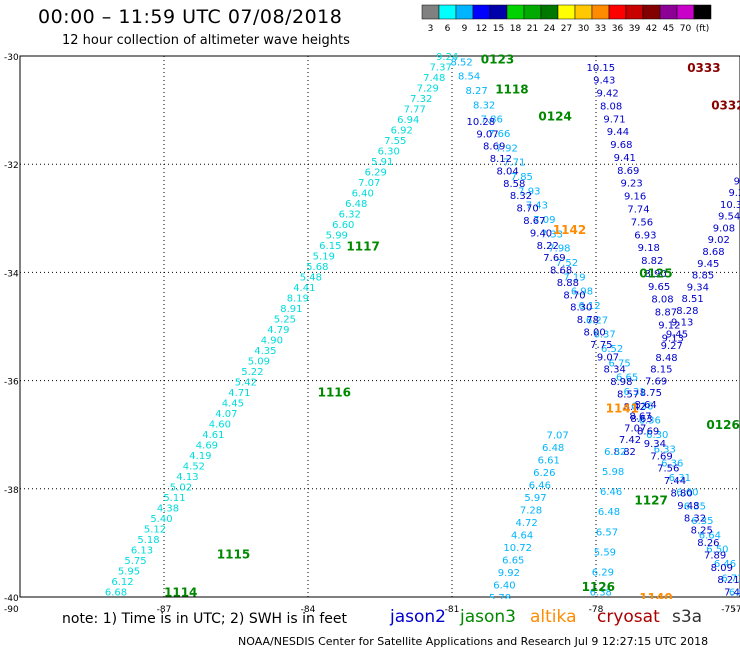 This screenshot has height=650, width=740. Describe the element at coordinates (613, 472) in the screenshot. I see `wave-height-value: 5.98` at that location.